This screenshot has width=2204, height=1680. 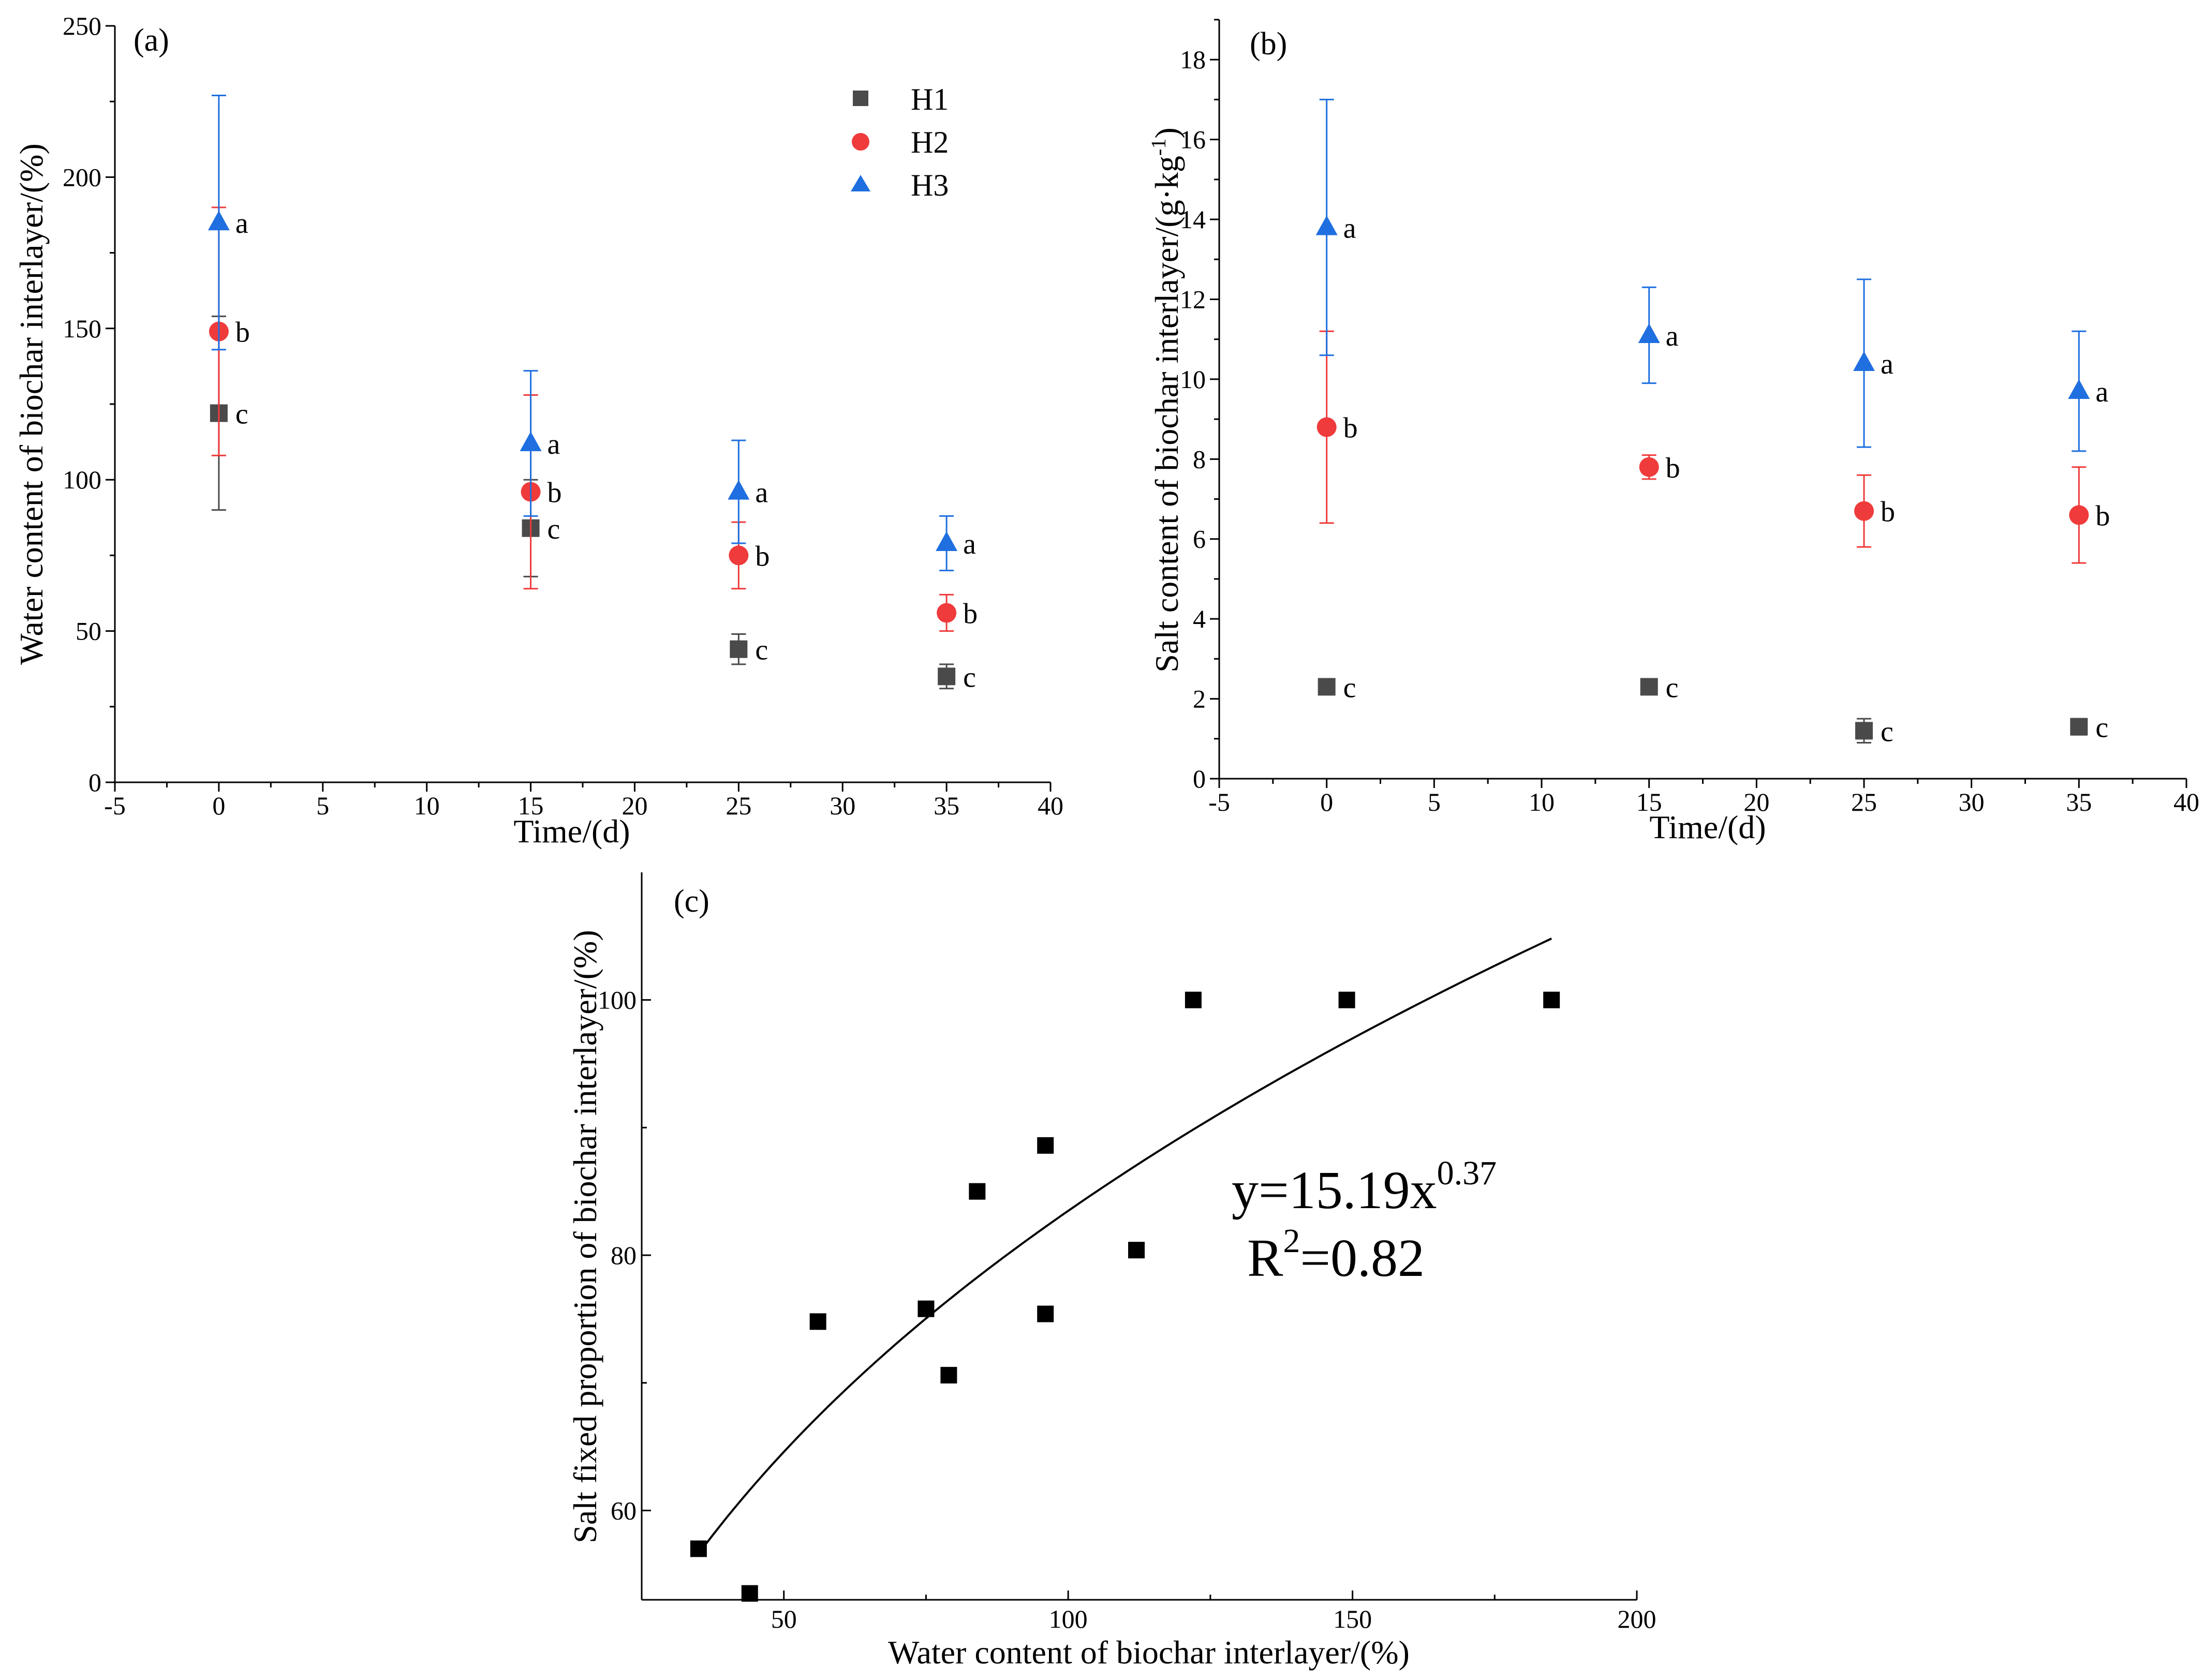 I want to click on panel-b-y-tick-label: 2, so click(x=1199, y=699).